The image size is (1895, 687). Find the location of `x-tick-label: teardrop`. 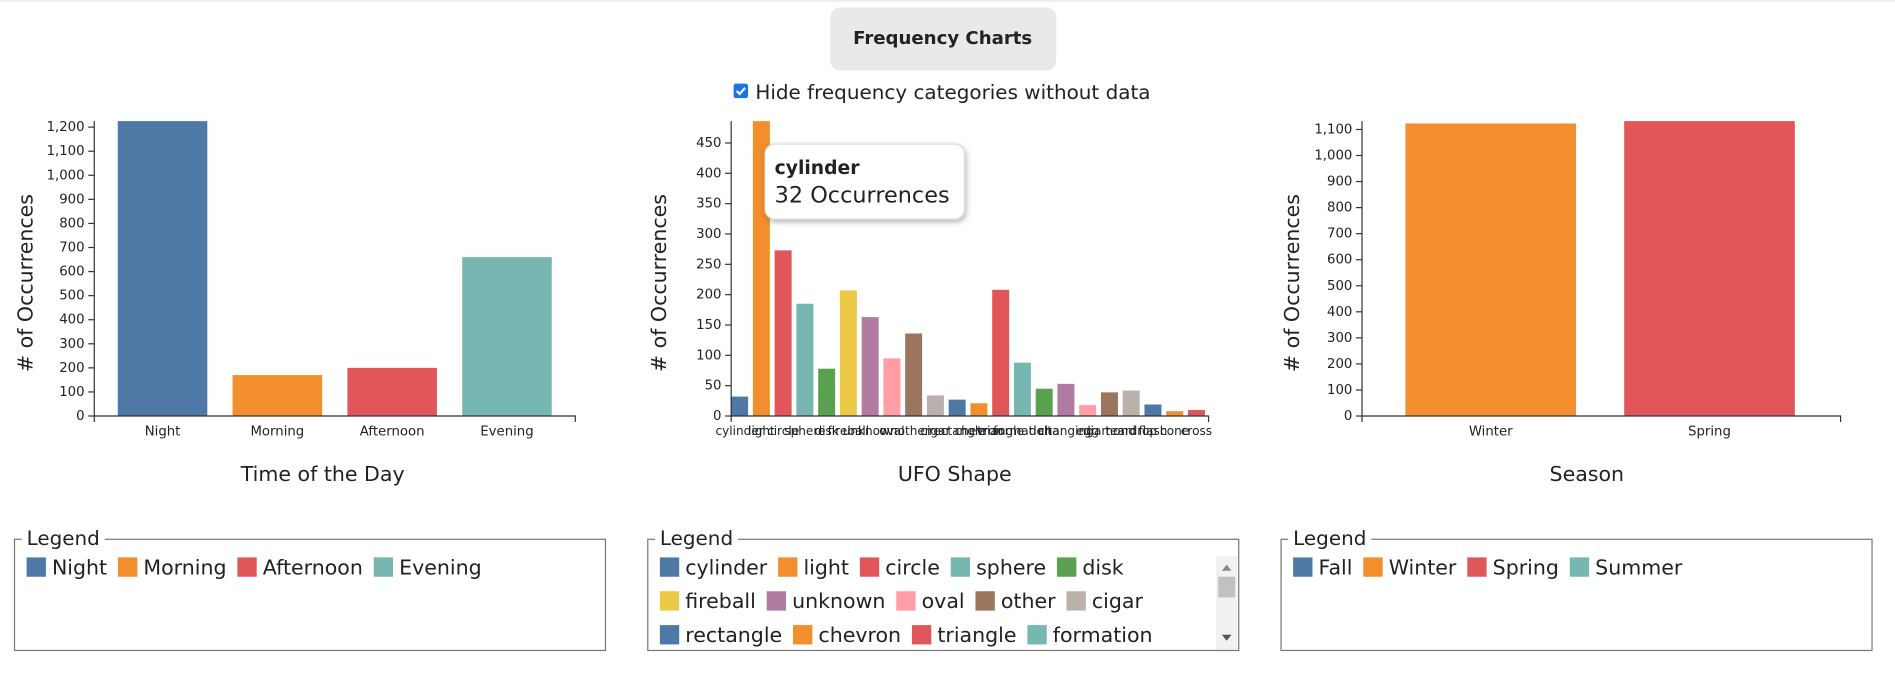

x-tick-label: teardrop is located at coordinates (1131, 431).